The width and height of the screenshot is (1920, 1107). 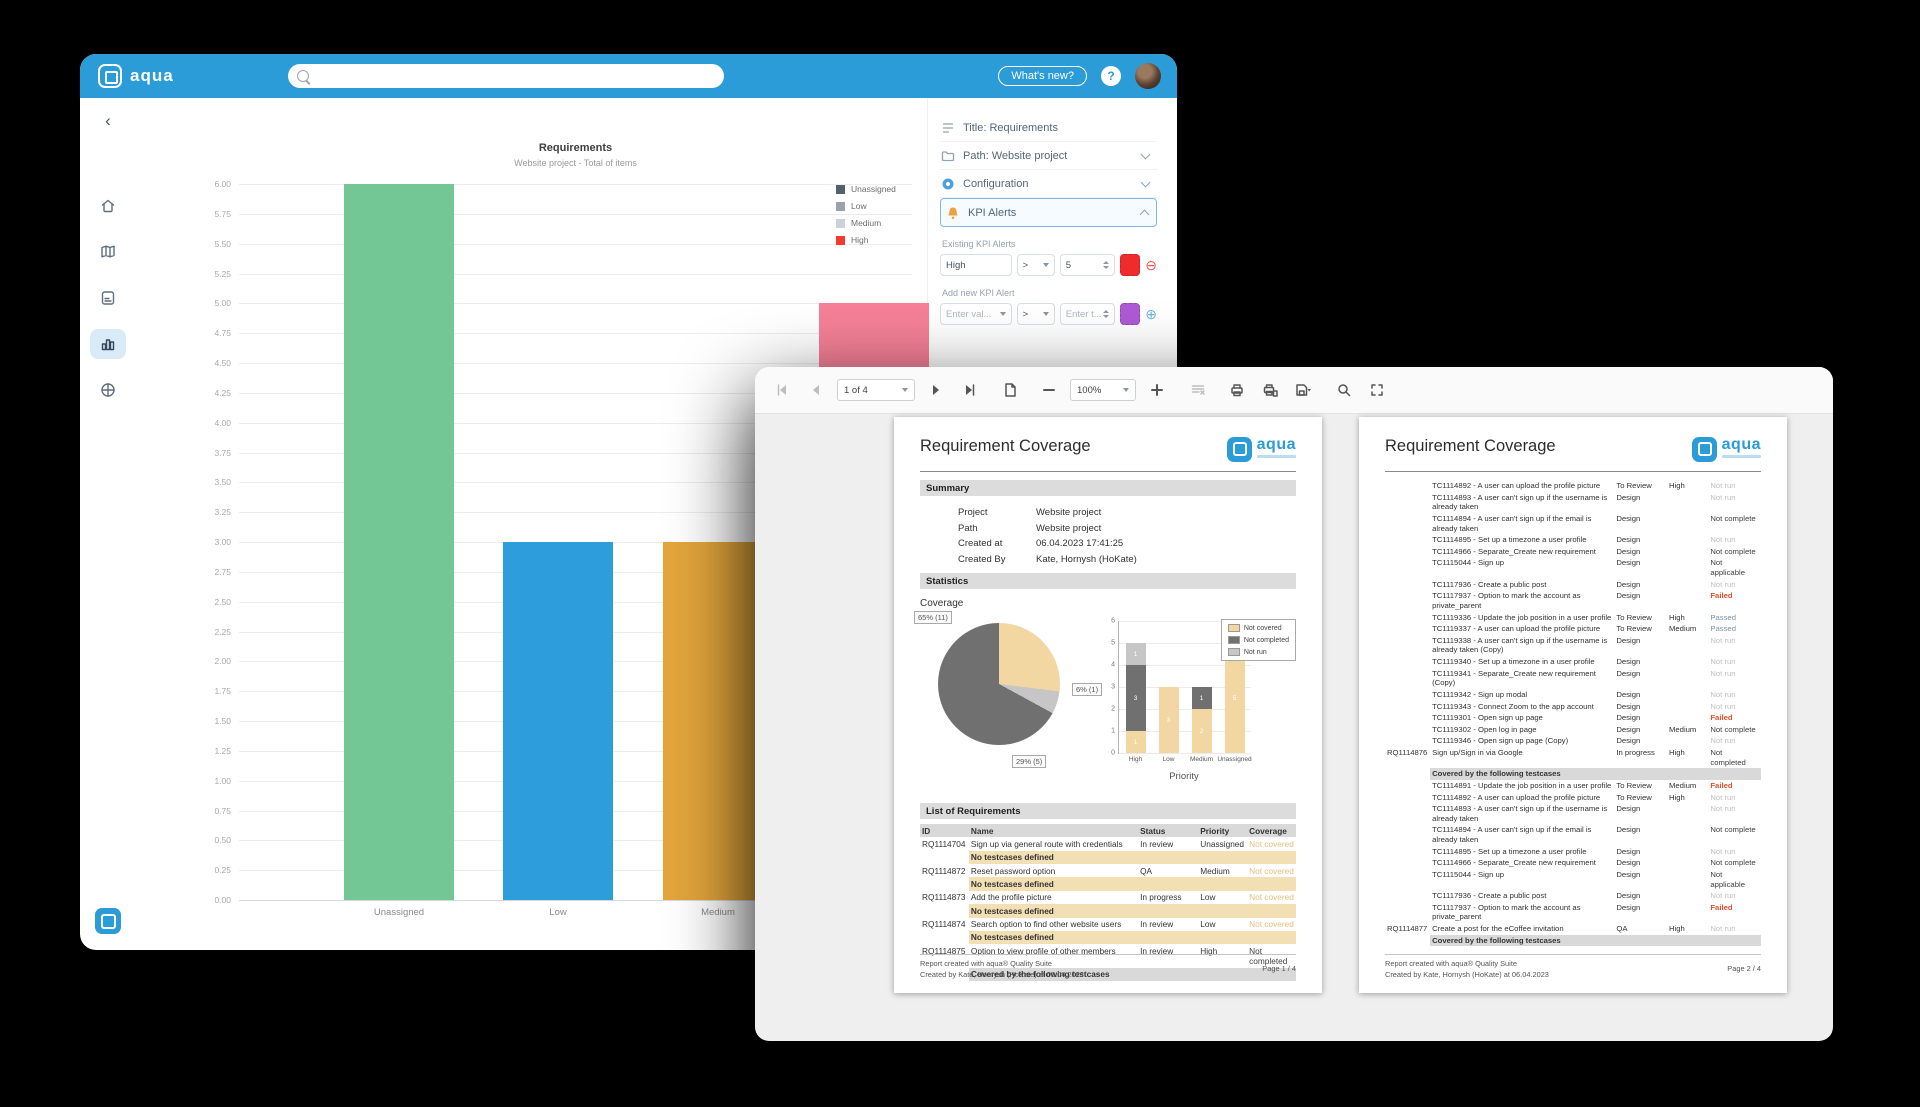 What do you see at coordinates (944, 937) in the screenshot?
I see `empty-cell` at bounding box center [944, 937].